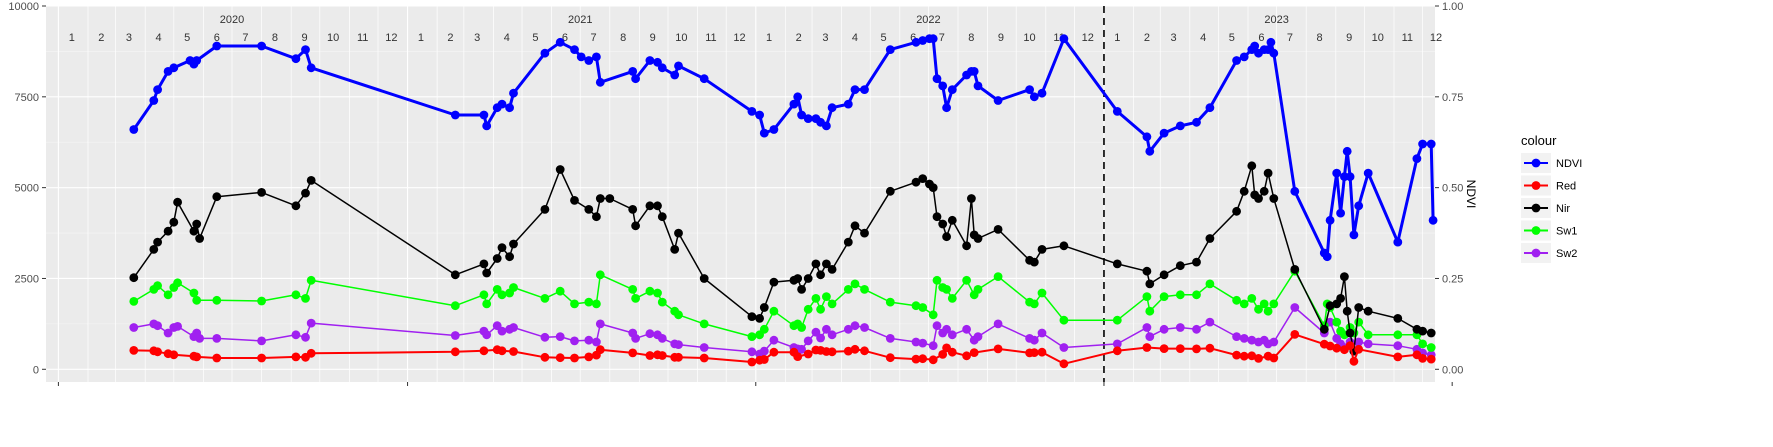 This screenshot has width=1773, height=447. What do you see at coordinates (1452, 189) in the screenshot?
I see `y2-tick-label: 0.50` at bounding box center [1452, 189].